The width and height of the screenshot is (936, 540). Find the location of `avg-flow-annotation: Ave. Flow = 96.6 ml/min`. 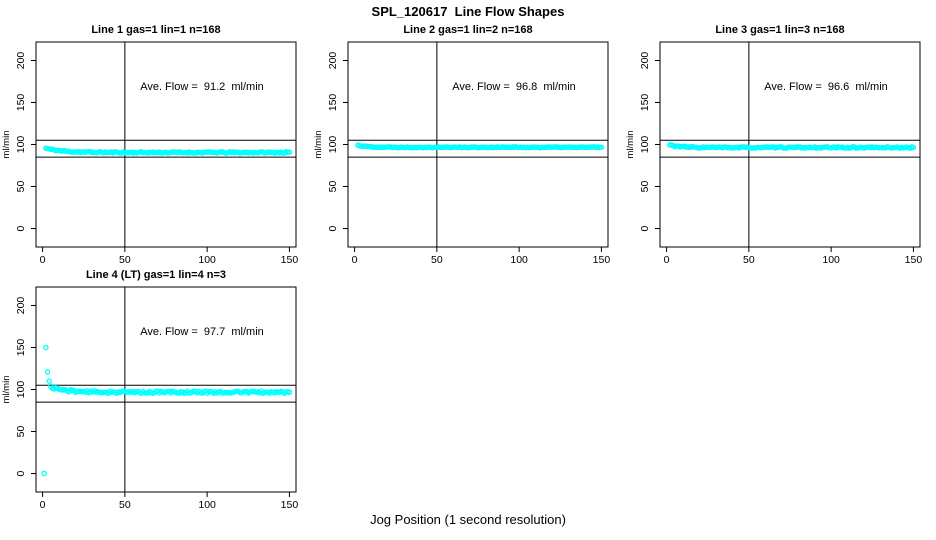

avg-flow-annotation: Ave. Flow = 96.6 ml/min is located at coordinates (826, 87).